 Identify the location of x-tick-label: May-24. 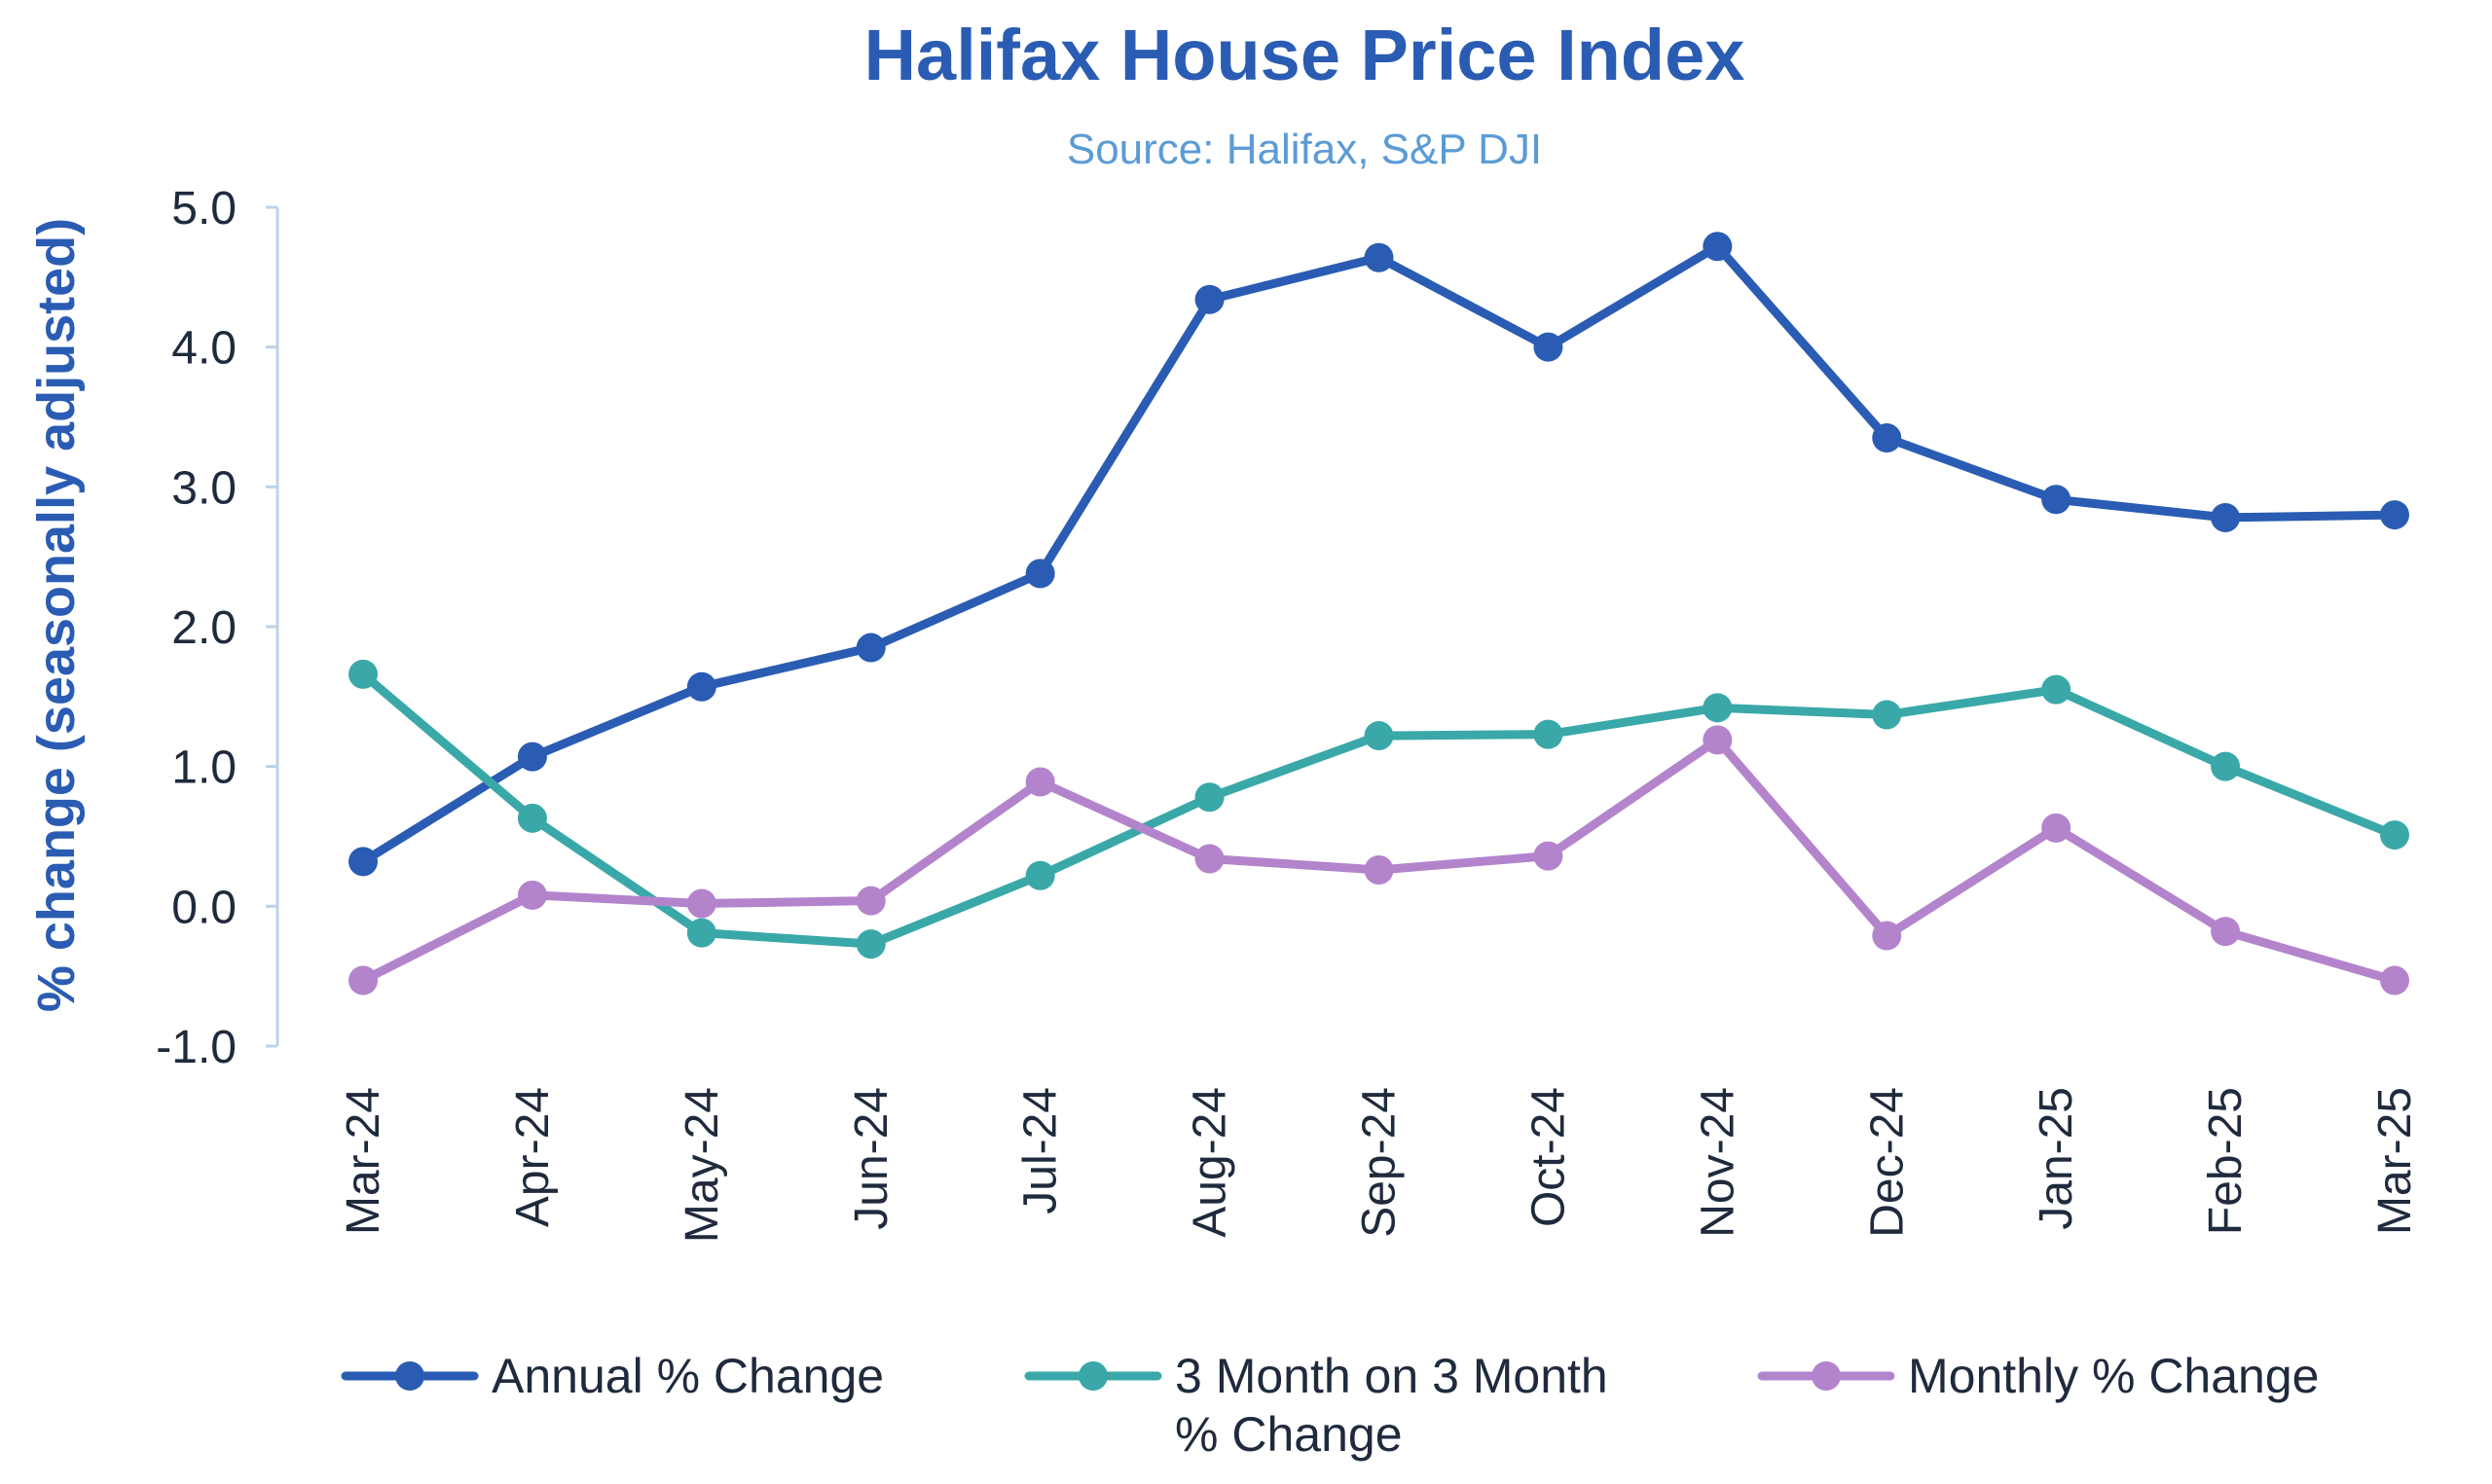
(702, 1165).